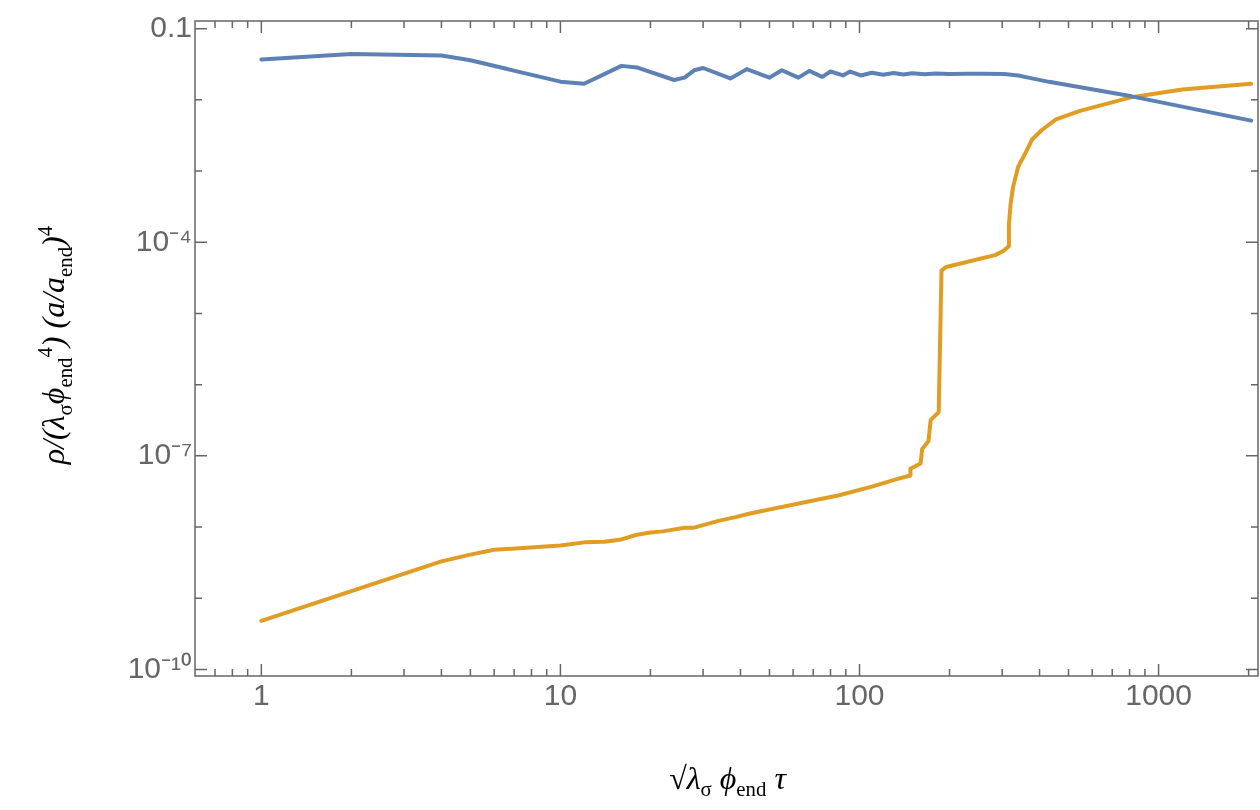  What do you see at coordinates (159, 667) in the screenshot?
I see `y-tick-label: 10⁻¹⁰` at bounding box center [159, 667].